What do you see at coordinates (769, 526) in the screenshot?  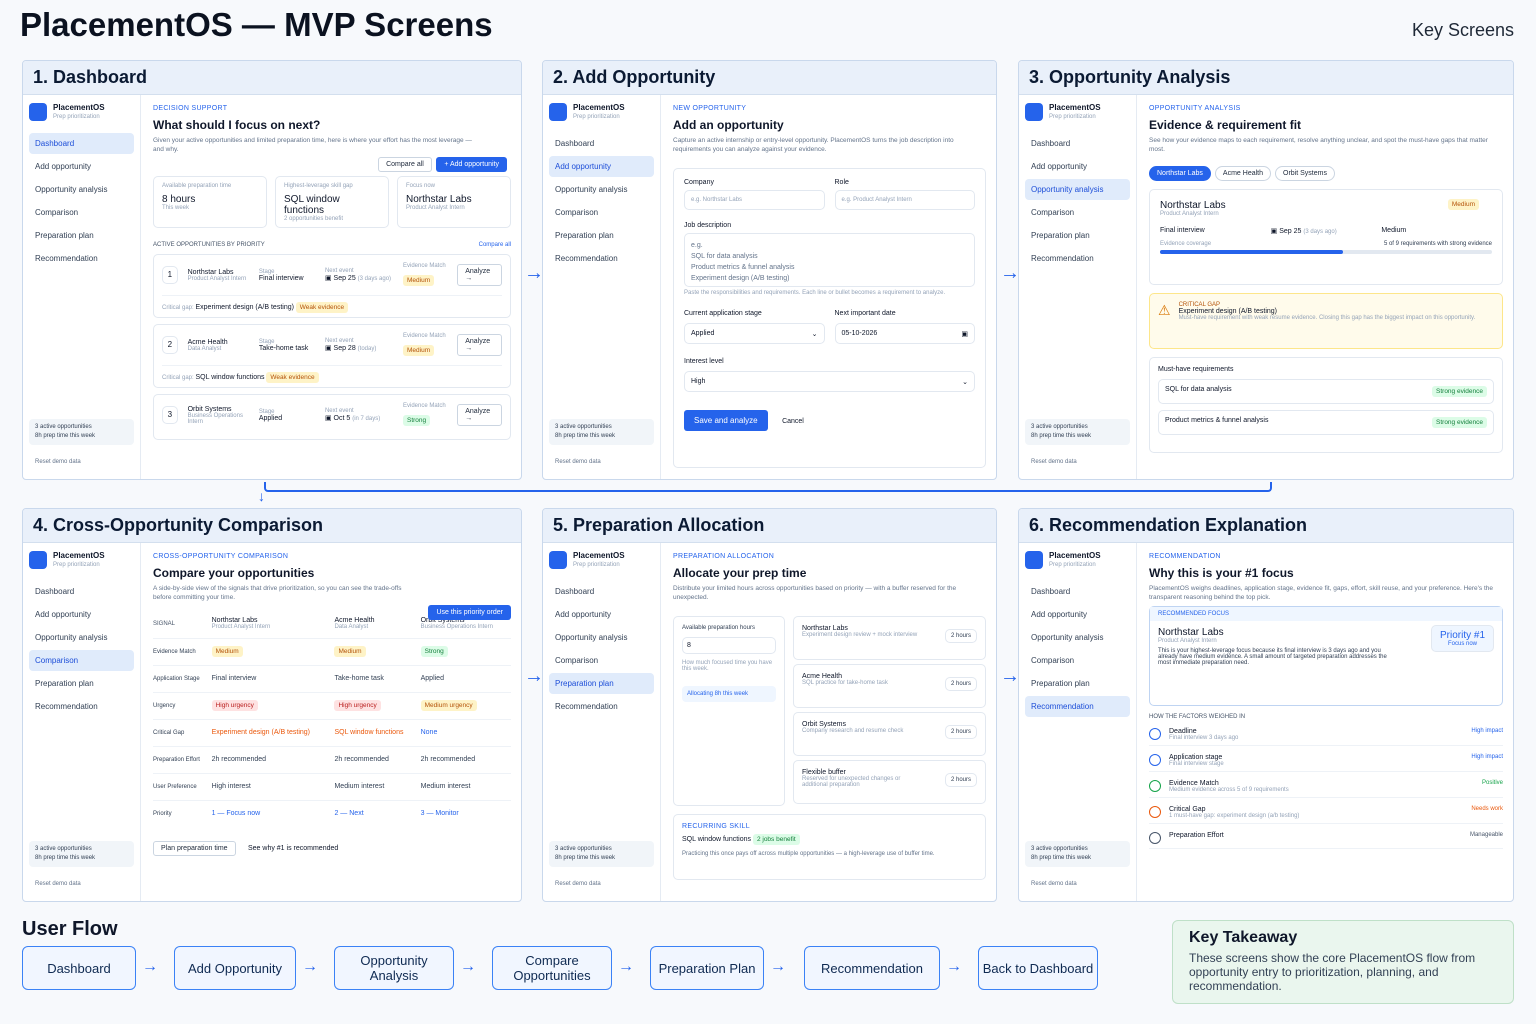 I see `panel-title: 5. Preparation Allocation` at bounding box center [769, 526].